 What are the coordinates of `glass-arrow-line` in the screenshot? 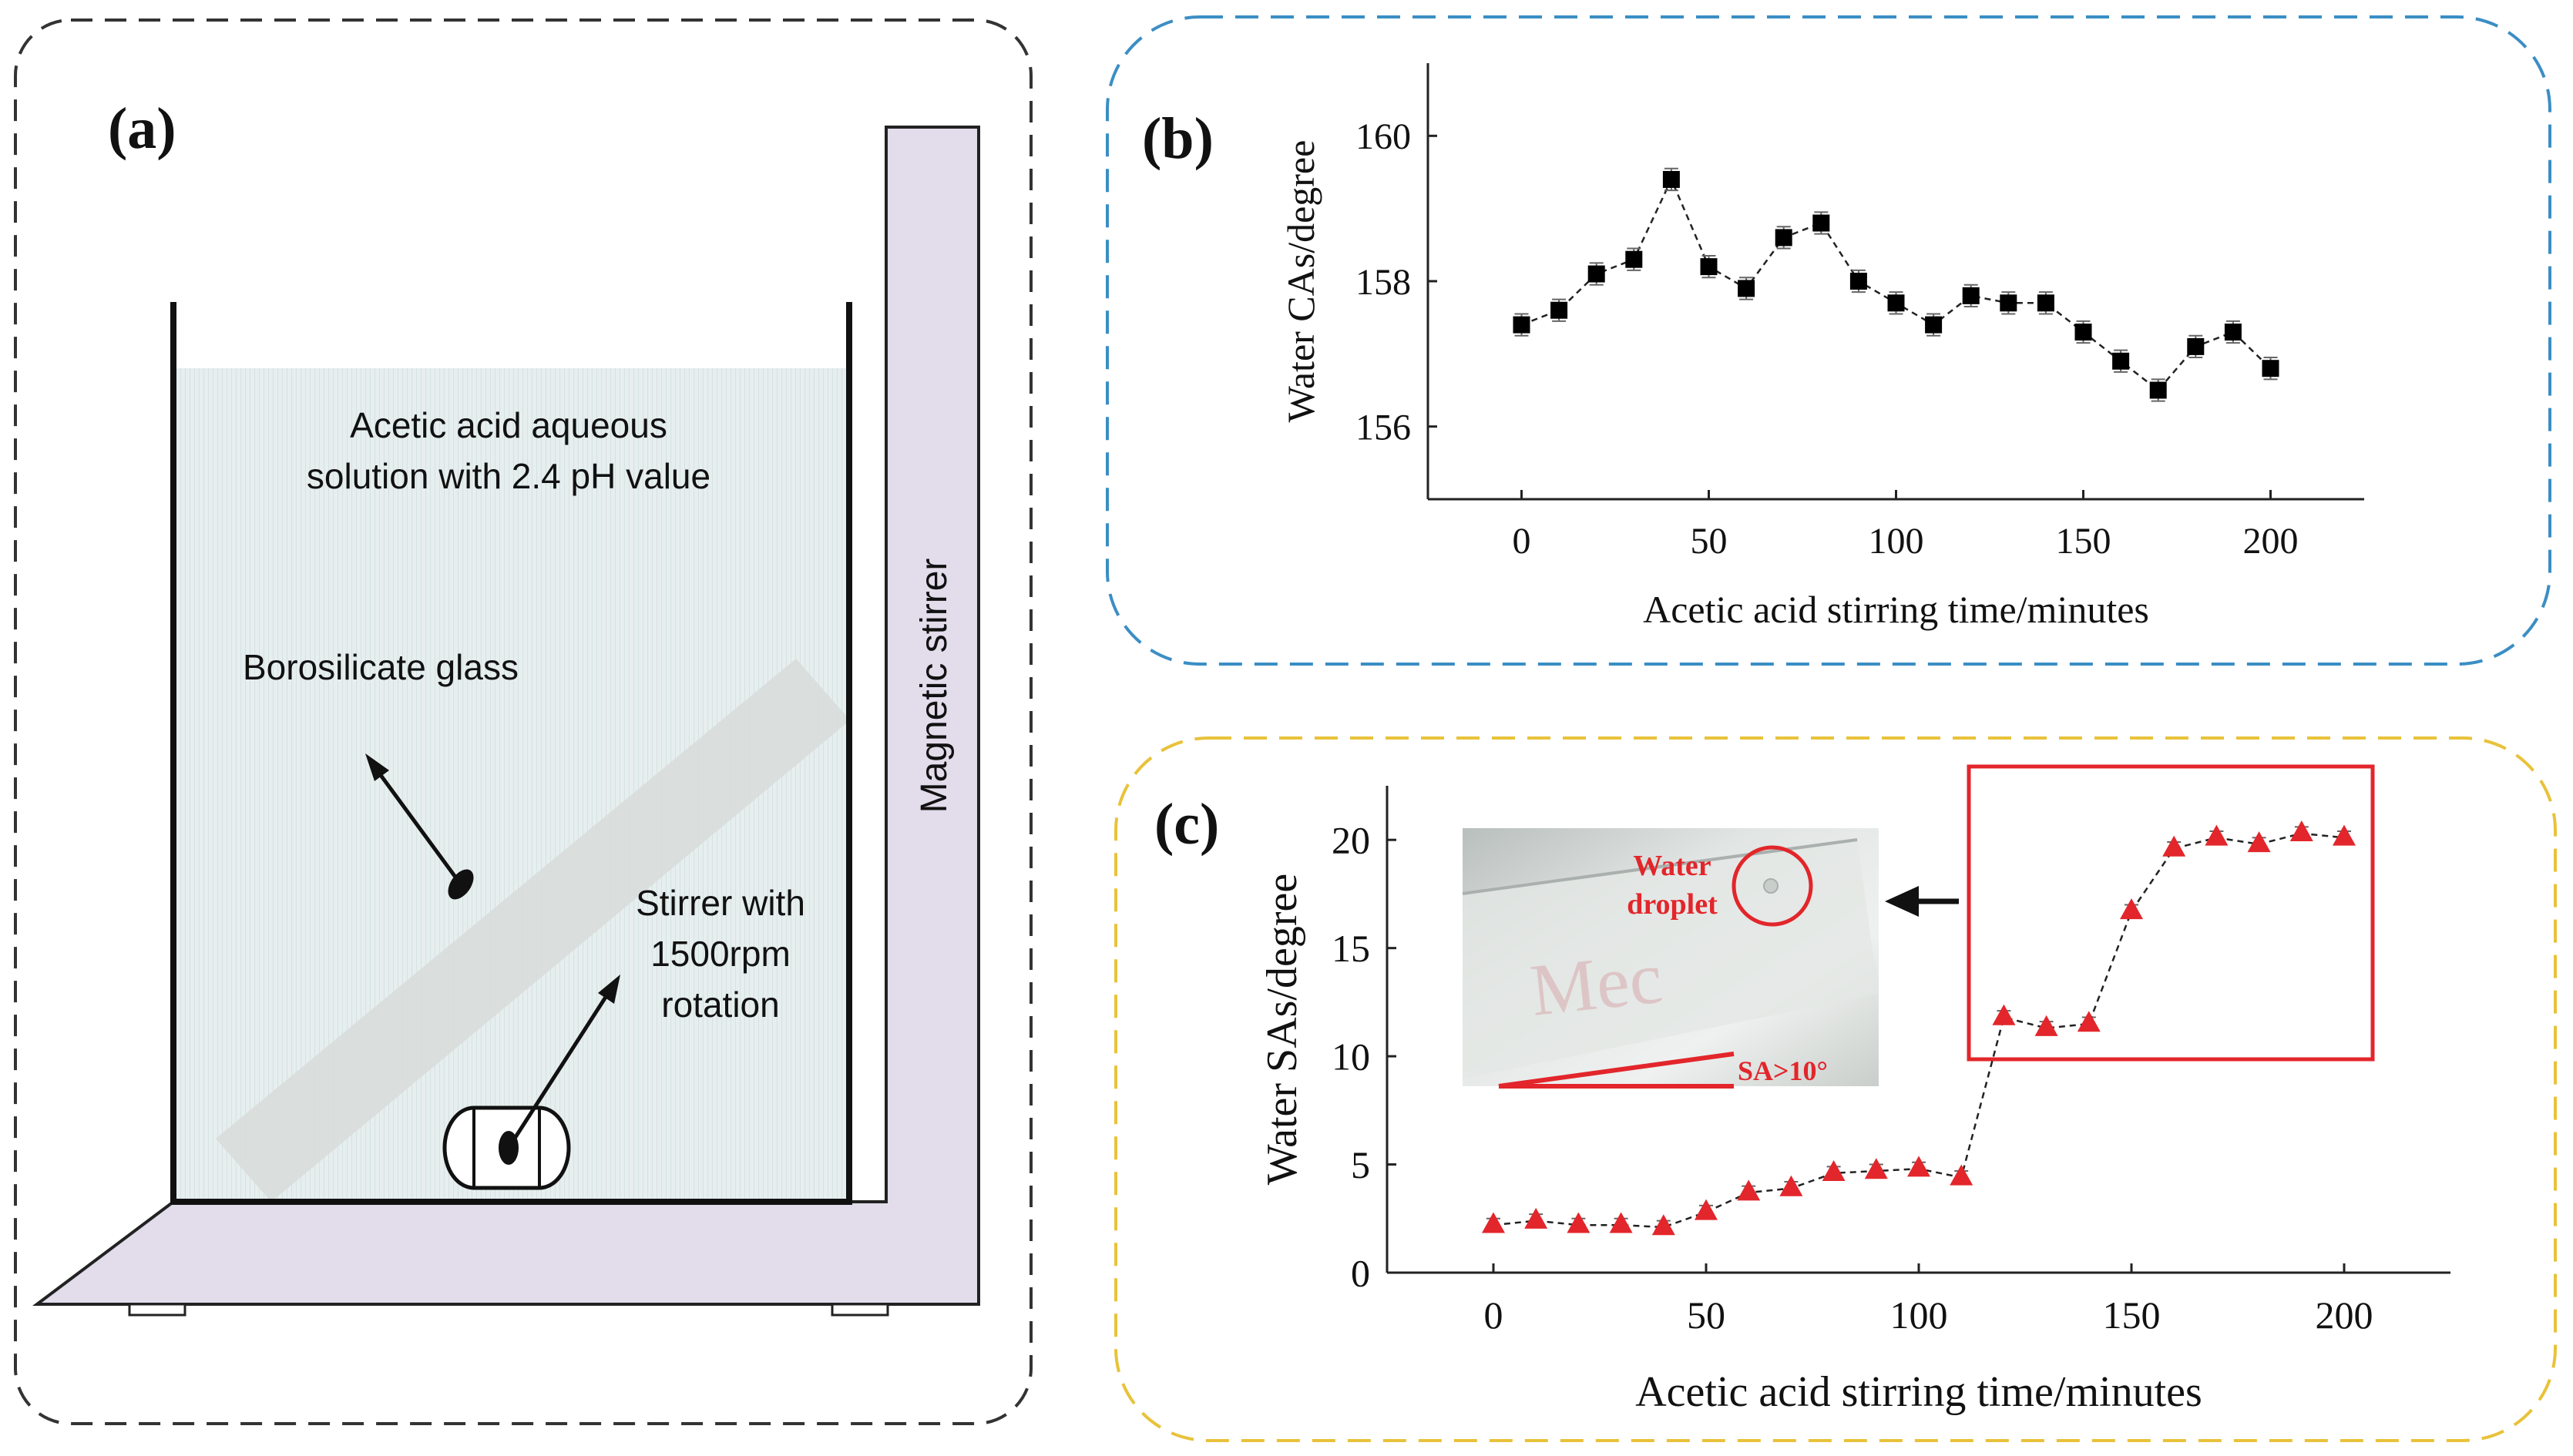 It's located at (419, 826).